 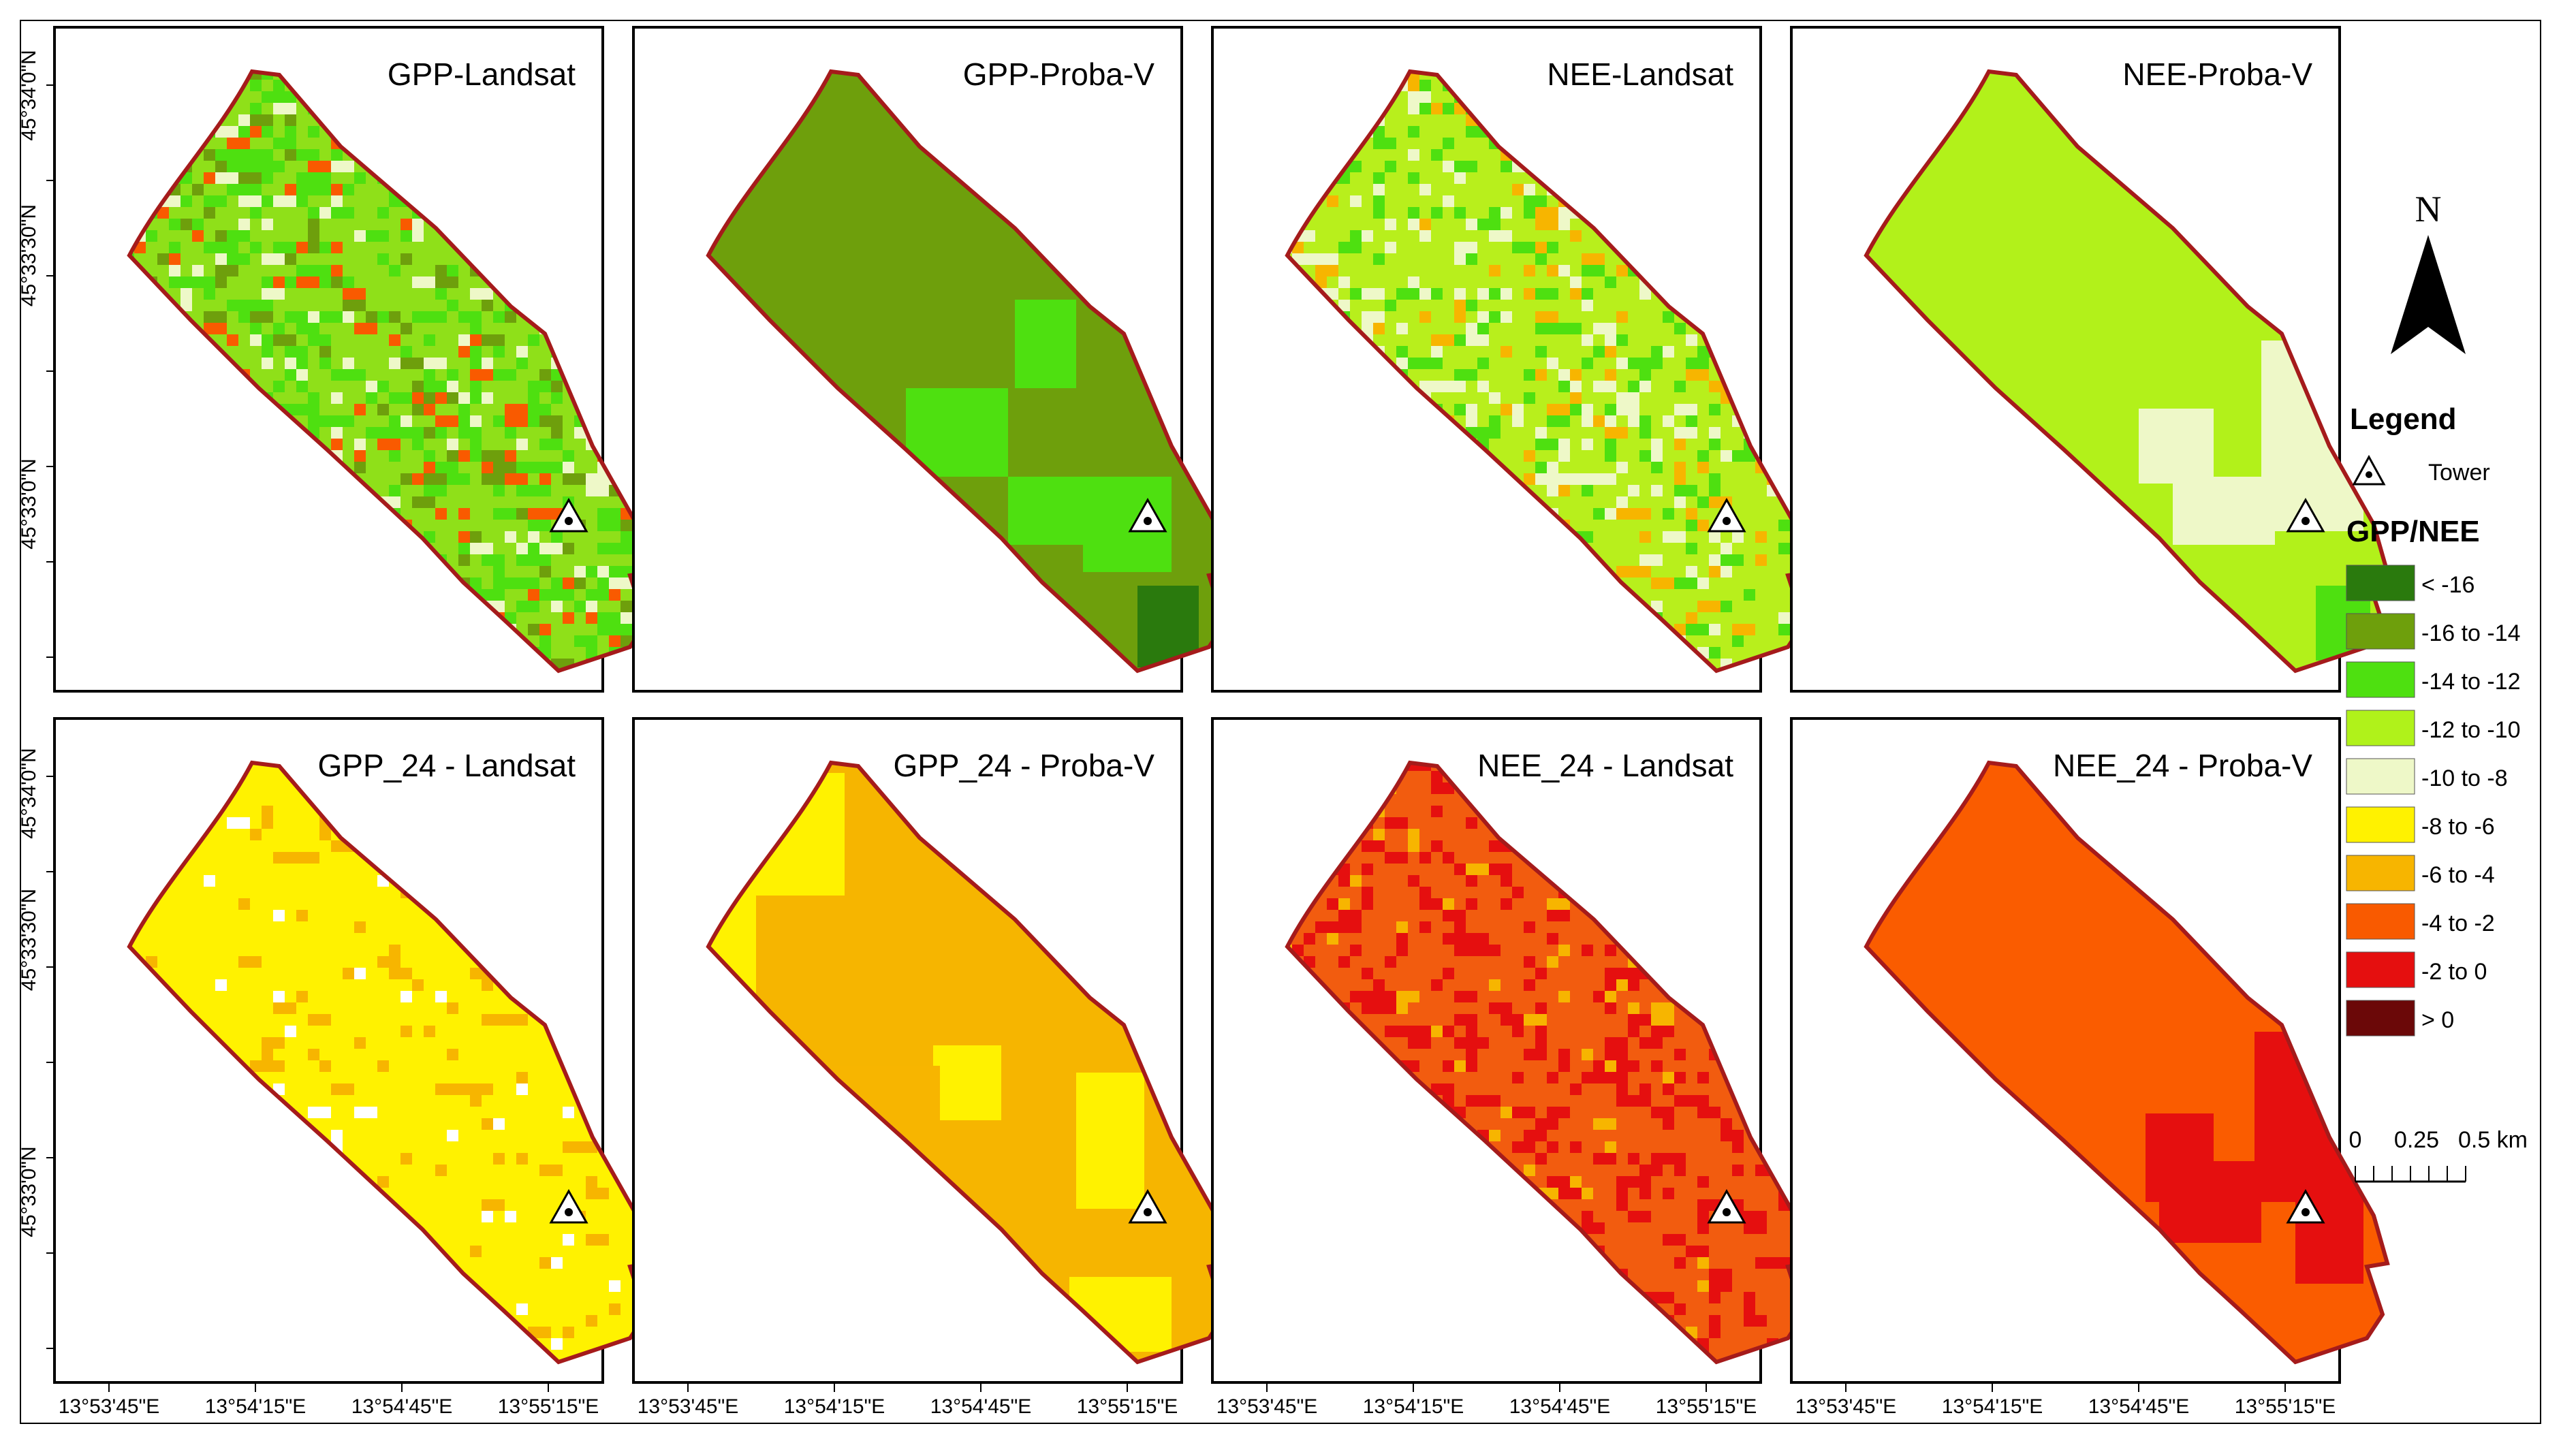 What do you see at coordinates (932, 359) in the screenshot?
I see `map-panel: GPP-Proba-V` at bounding box center [932, 359].